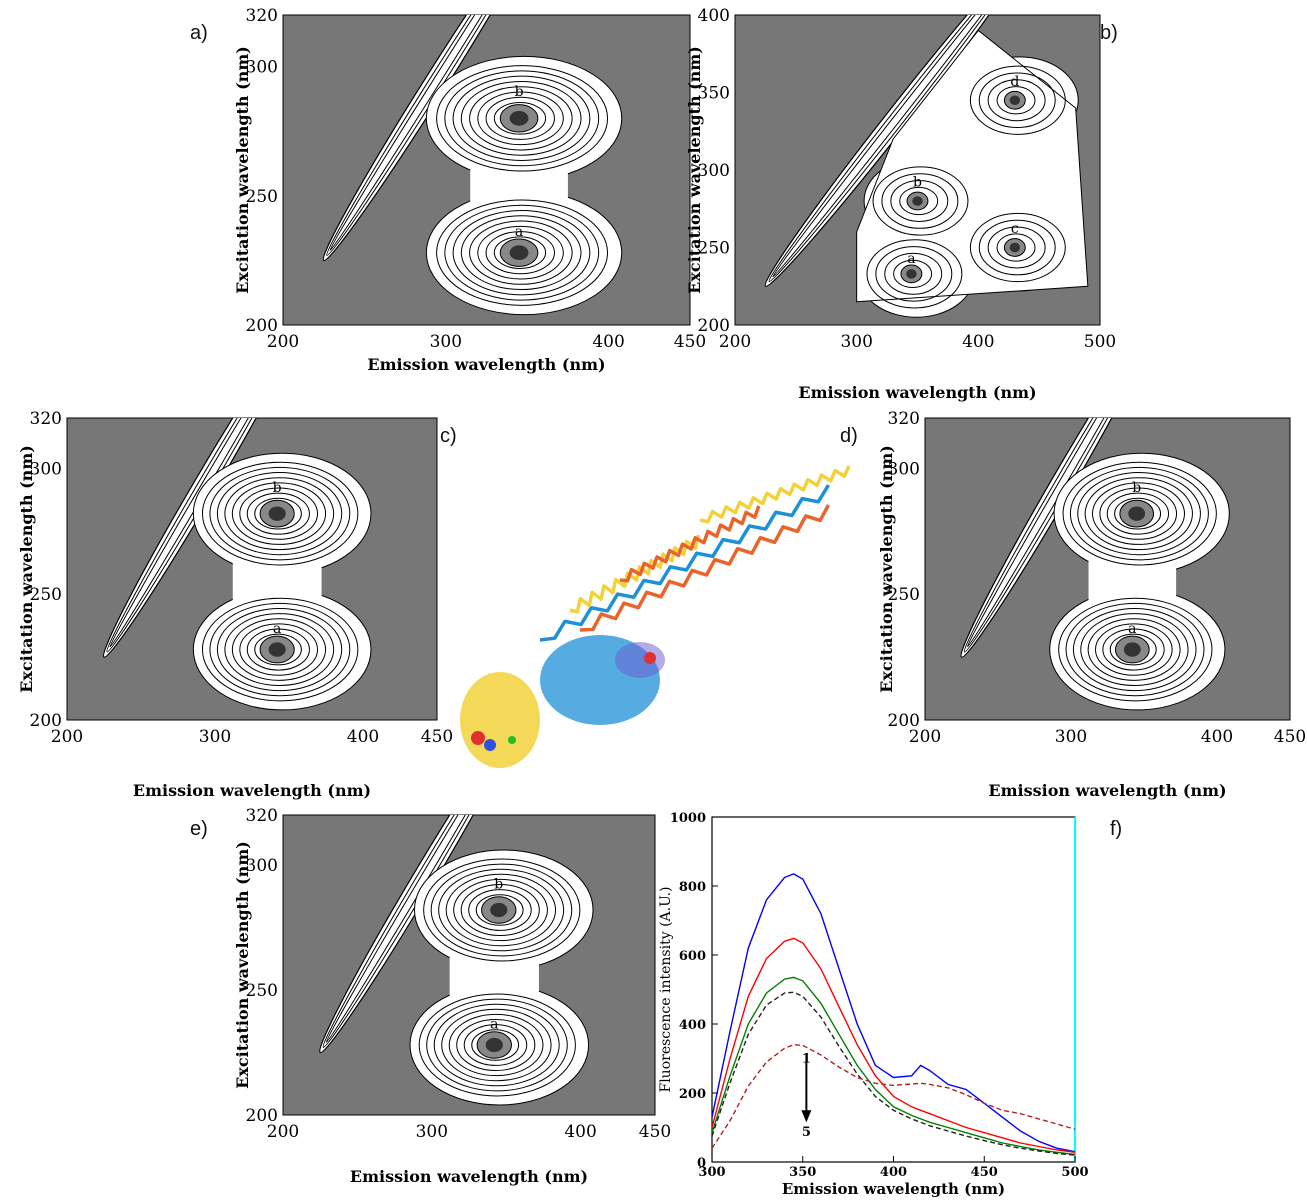 The height and width of the screenshot is (1203, 1307). I want to click on helix, so click(705, 568).